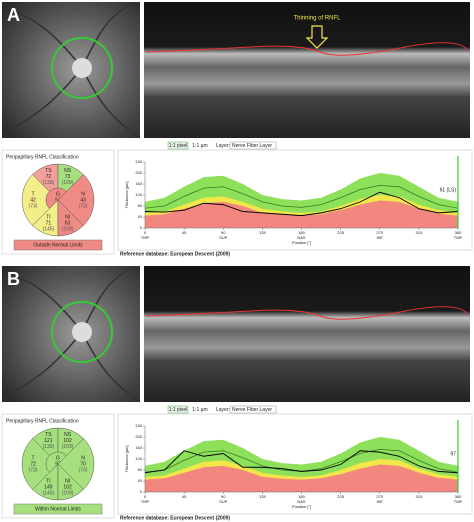 This screenshot has height=522, width=474. I want to click on sector-value: 71, so click(49, 223).